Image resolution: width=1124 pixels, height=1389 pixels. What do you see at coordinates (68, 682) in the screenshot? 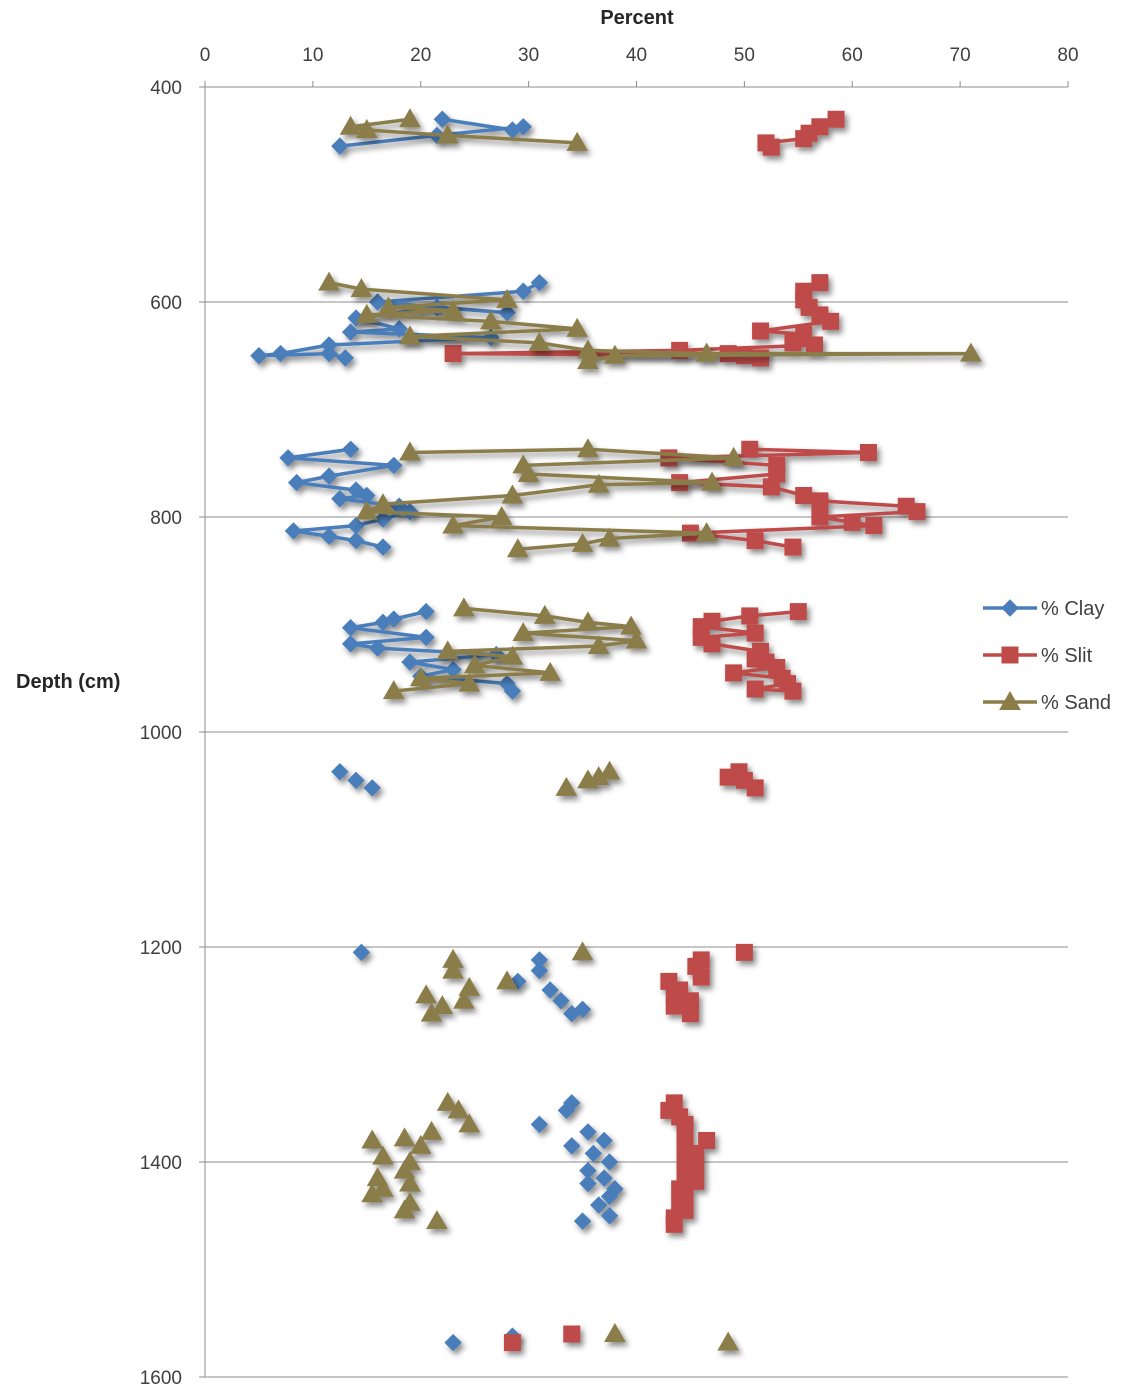
I see `y-axis-title: Depth (cm)` at bounding box center [68, 682].